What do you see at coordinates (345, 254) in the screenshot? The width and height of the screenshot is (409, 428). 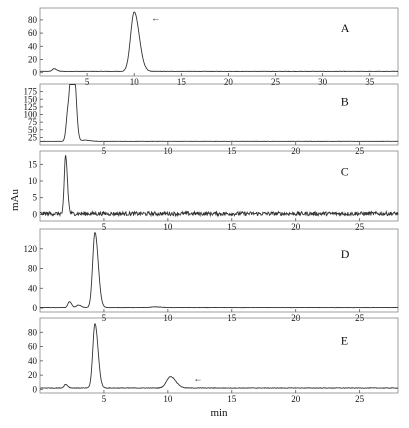 I see `panel-label: D` at bounding box center [345, 254].